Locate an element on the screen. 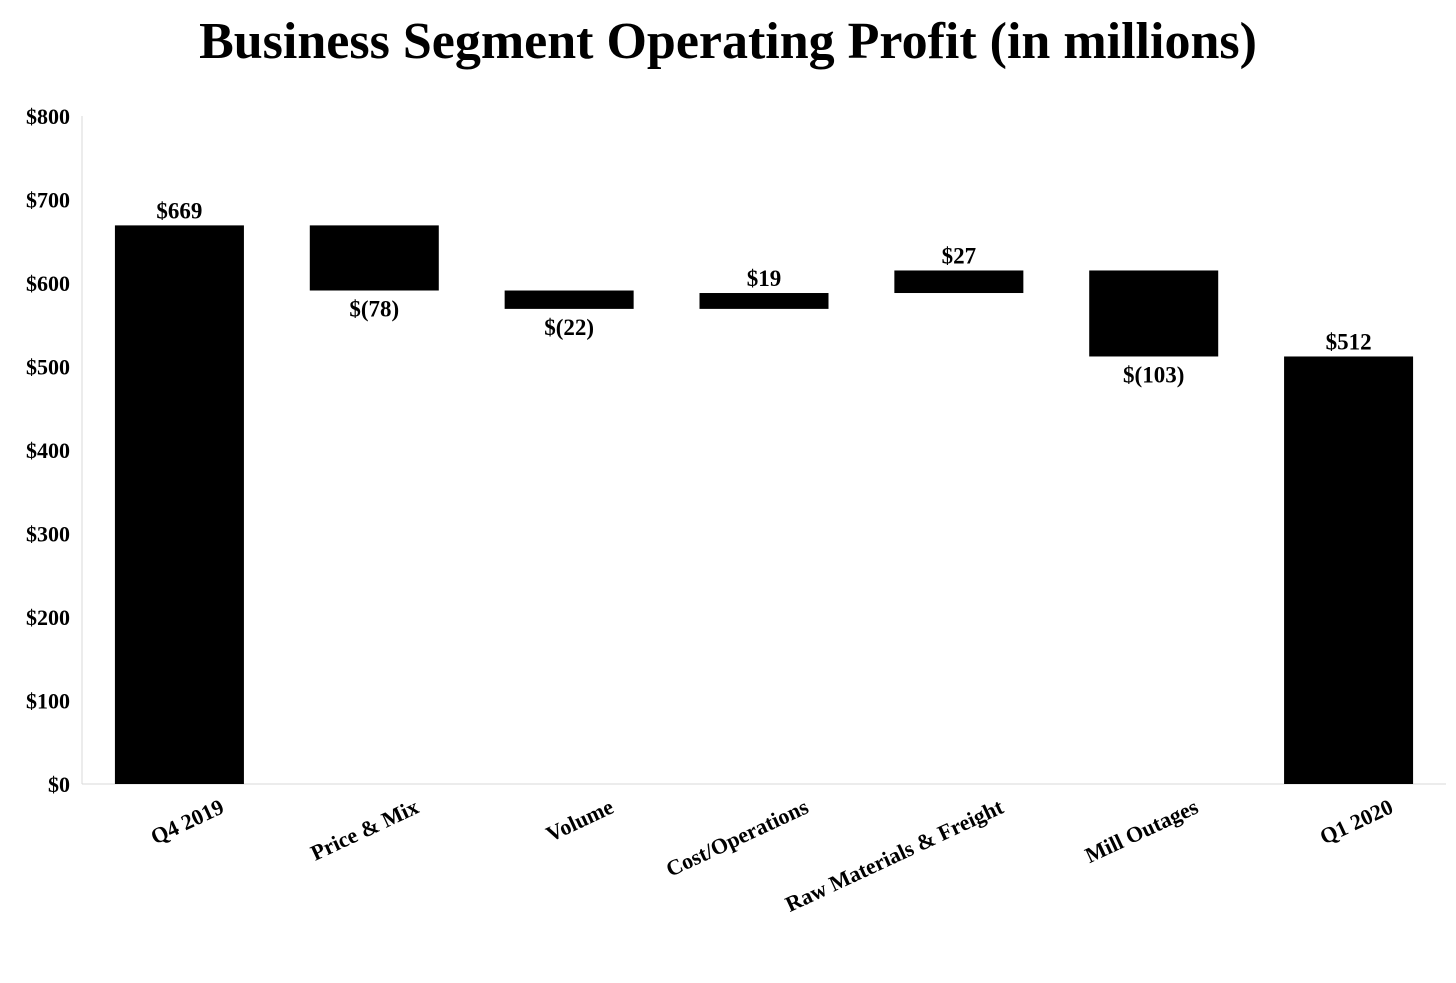 This screenshot has height=983, width=1456. data-label-raw-materials-freight: $27 is located at coordinates (959, 255).